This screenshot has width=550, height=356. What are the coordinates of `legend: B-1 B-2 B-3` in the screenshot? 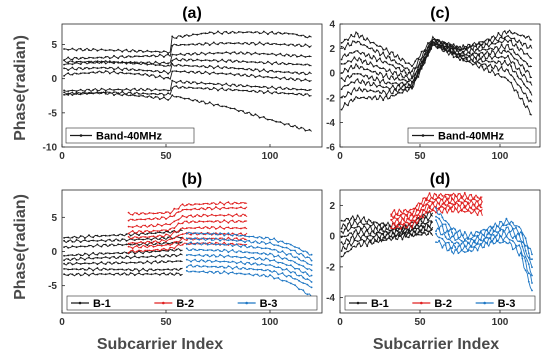 It's located at (192, 303).